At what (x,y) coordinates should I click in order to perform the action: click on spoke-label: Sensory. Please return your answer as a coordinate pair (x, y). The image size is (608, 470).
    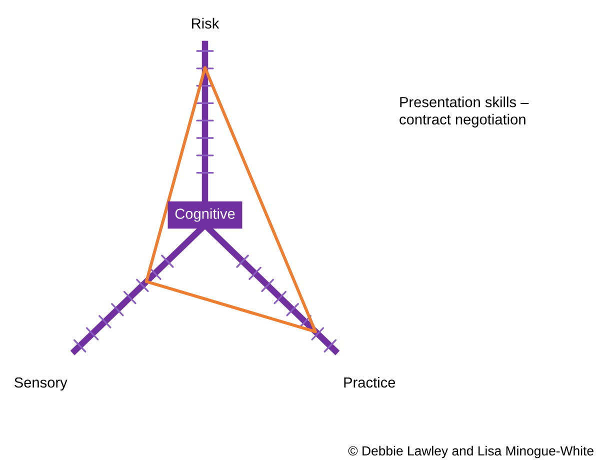
    Looking at the image, I should click on (41, 384).